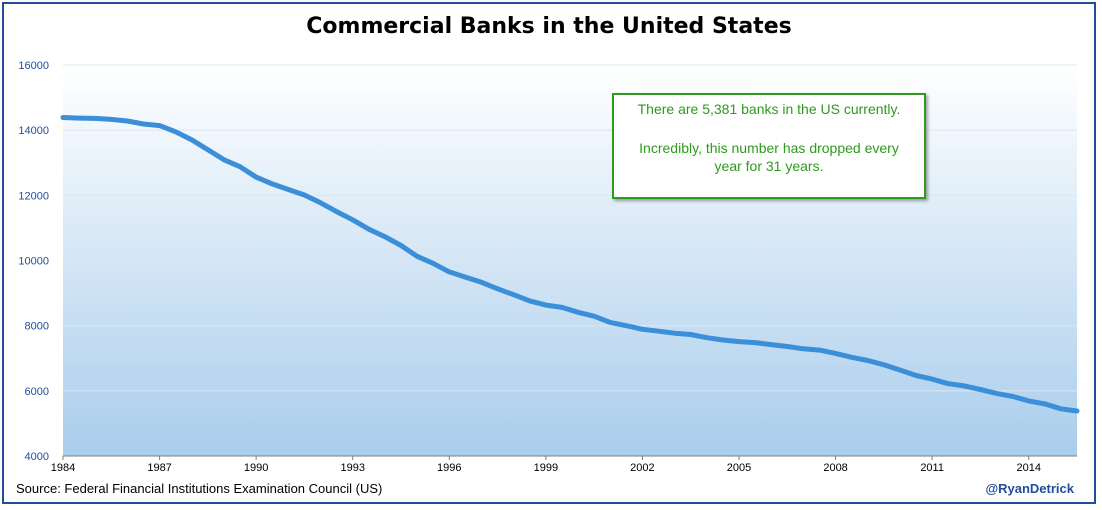 Image resolution: width=1102 pixels, height=510 pixels. Describe the element at coordinates (642, 468) in the screenshot. I see `x-tick-label: 2002` at that location.